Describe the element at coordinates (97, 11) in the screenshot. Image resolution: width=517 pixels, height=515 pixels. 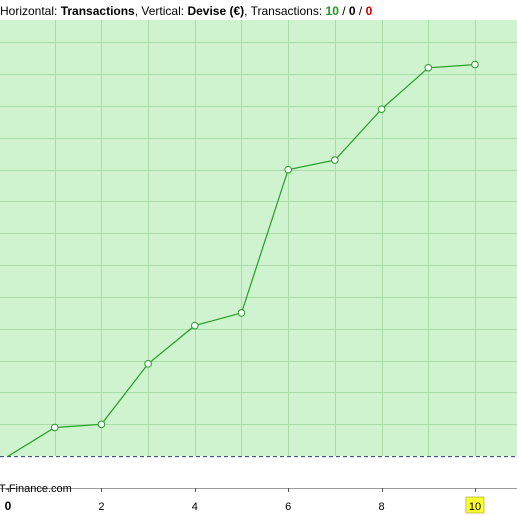
I see `horizontal-value: Transactions` at that location.